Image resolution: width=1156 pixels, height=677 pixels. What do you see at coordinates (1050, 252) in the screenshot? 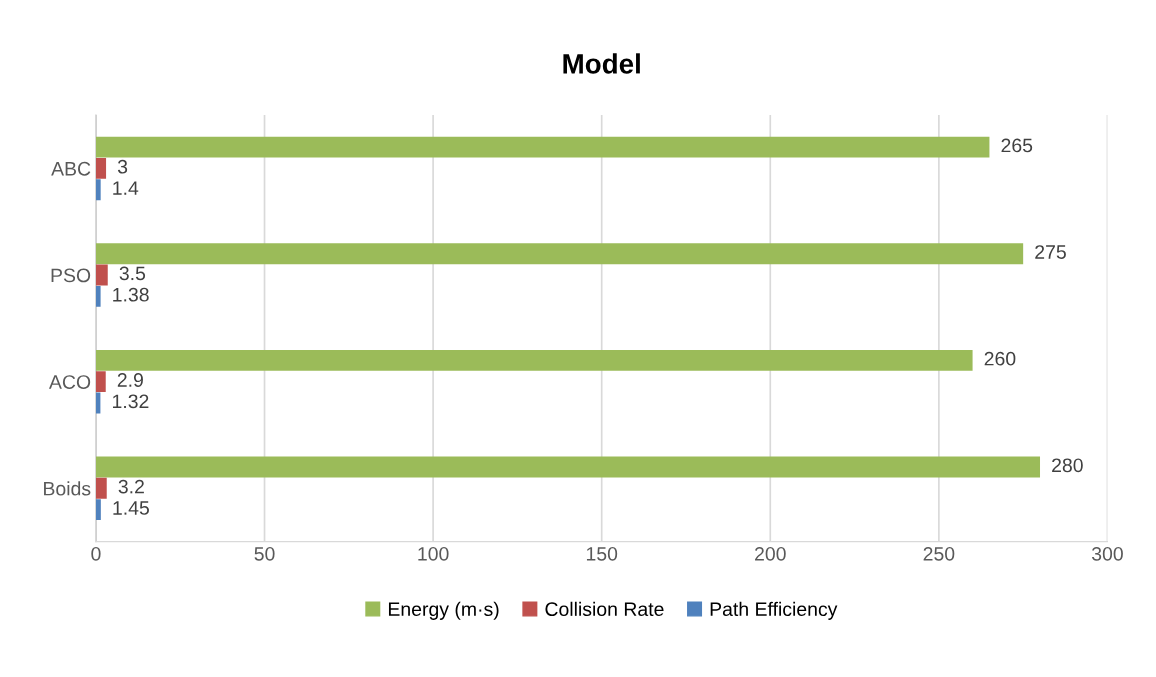
I see `data-label: 275` at bounding box center [1050, 252].